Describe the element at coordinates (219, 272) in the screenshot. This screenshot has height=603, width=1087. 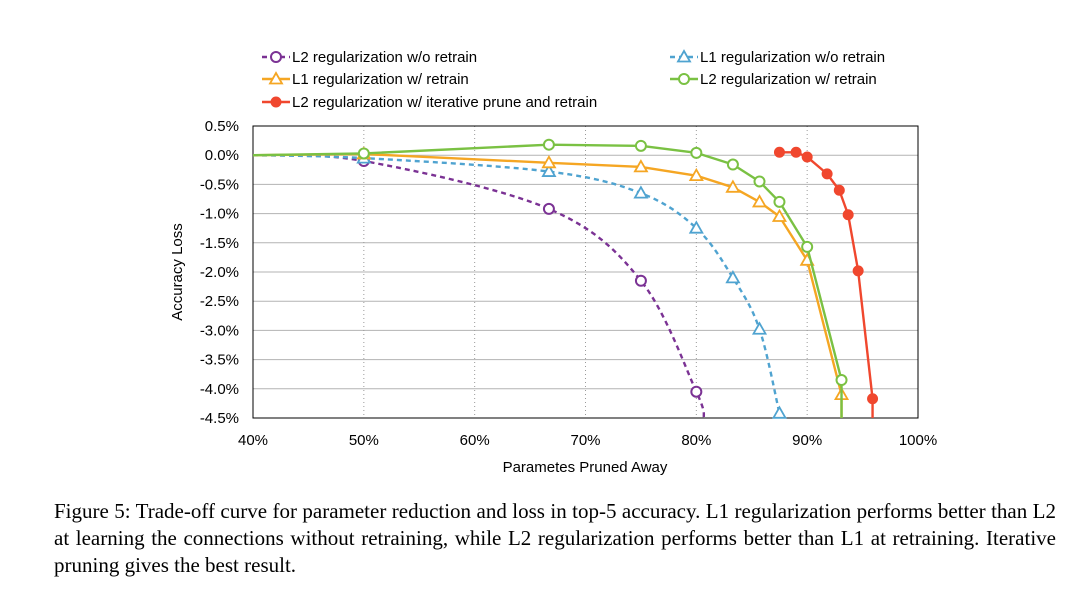
I see `y-tick-label: -2.0%` at that location.